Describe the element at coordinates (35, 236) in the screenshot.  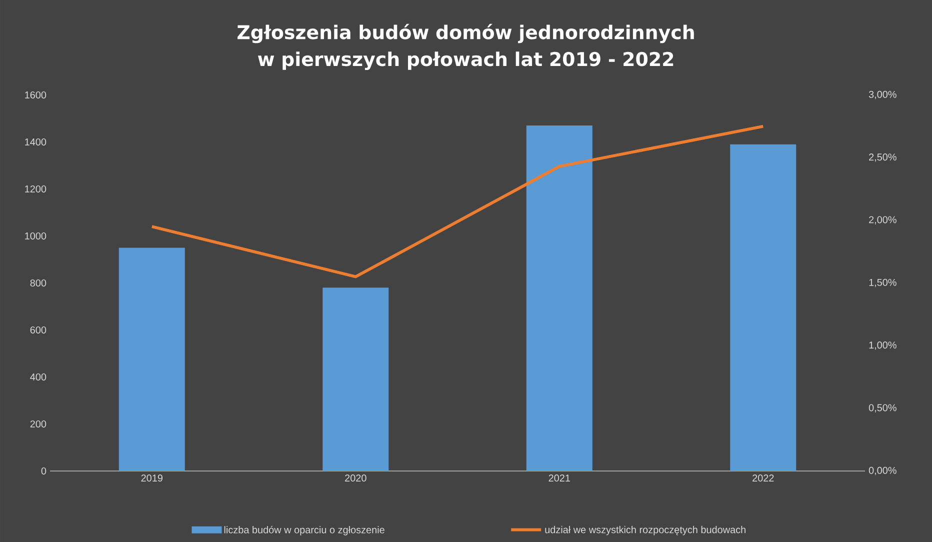
I see `y-tick-label: 1000` at that location.